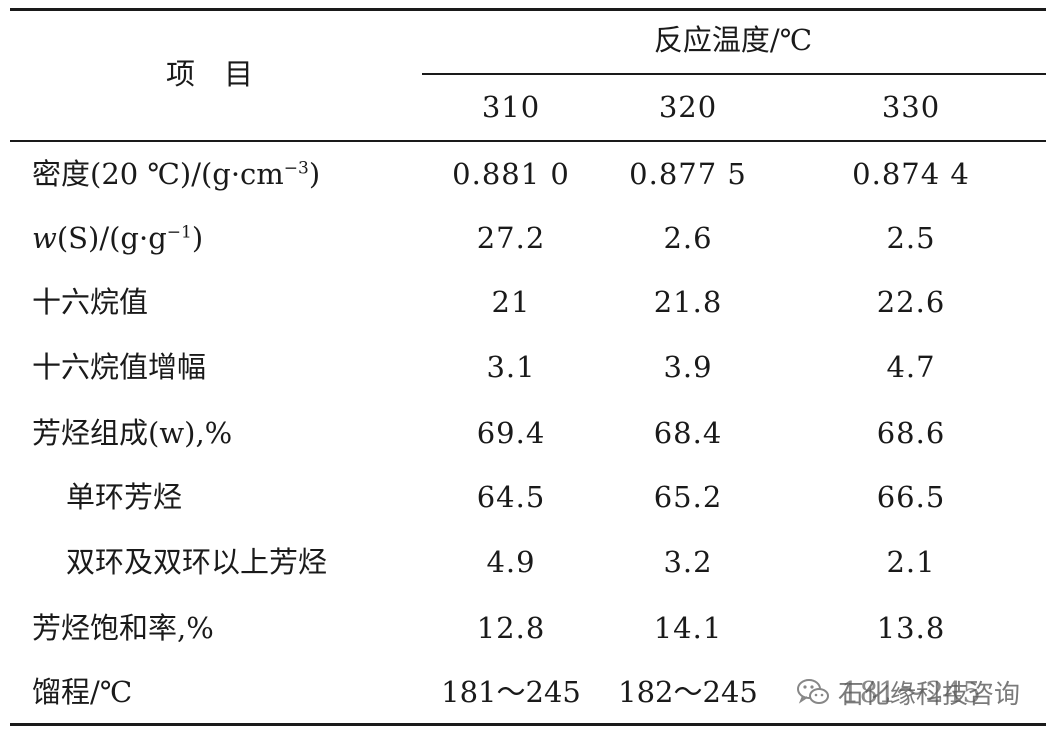  What do you see at coordinates (911, 302) in the screenshot?
I see `table-cell: 22.6` at bounding box center [911, 302].